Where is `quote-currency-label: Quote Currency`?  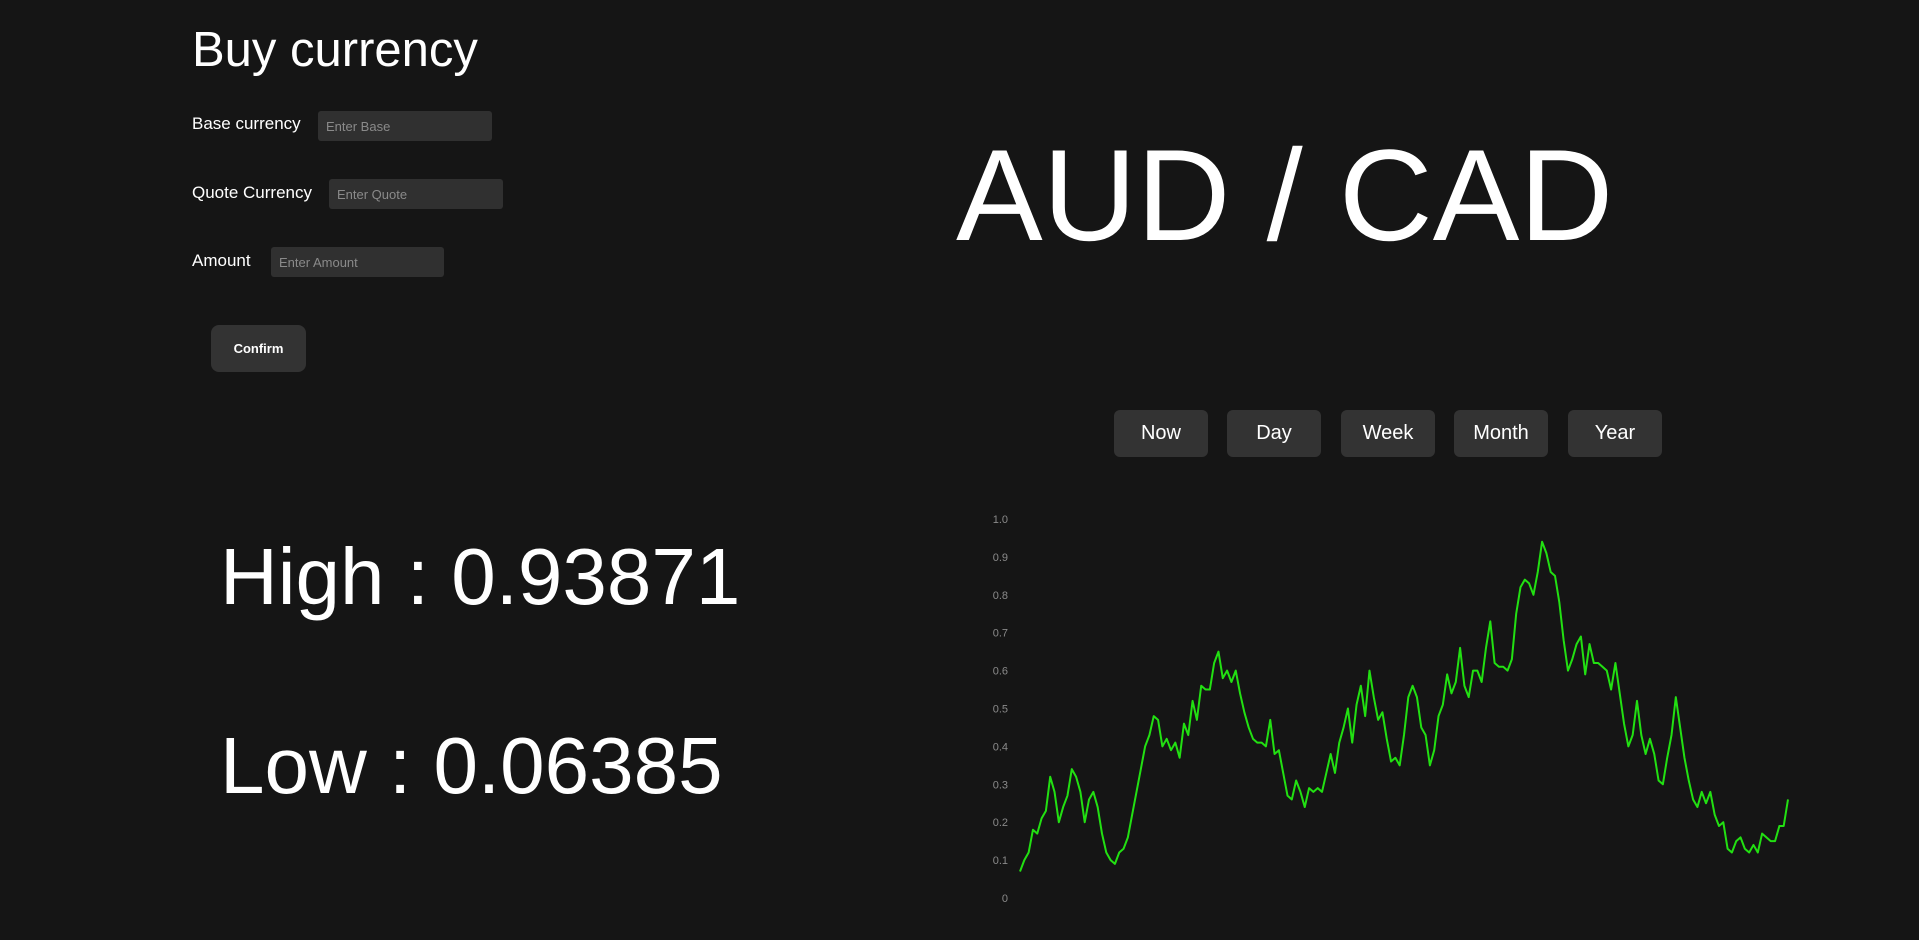
quote-currency-label: Quote Currency is located at coordinates (252, 192).